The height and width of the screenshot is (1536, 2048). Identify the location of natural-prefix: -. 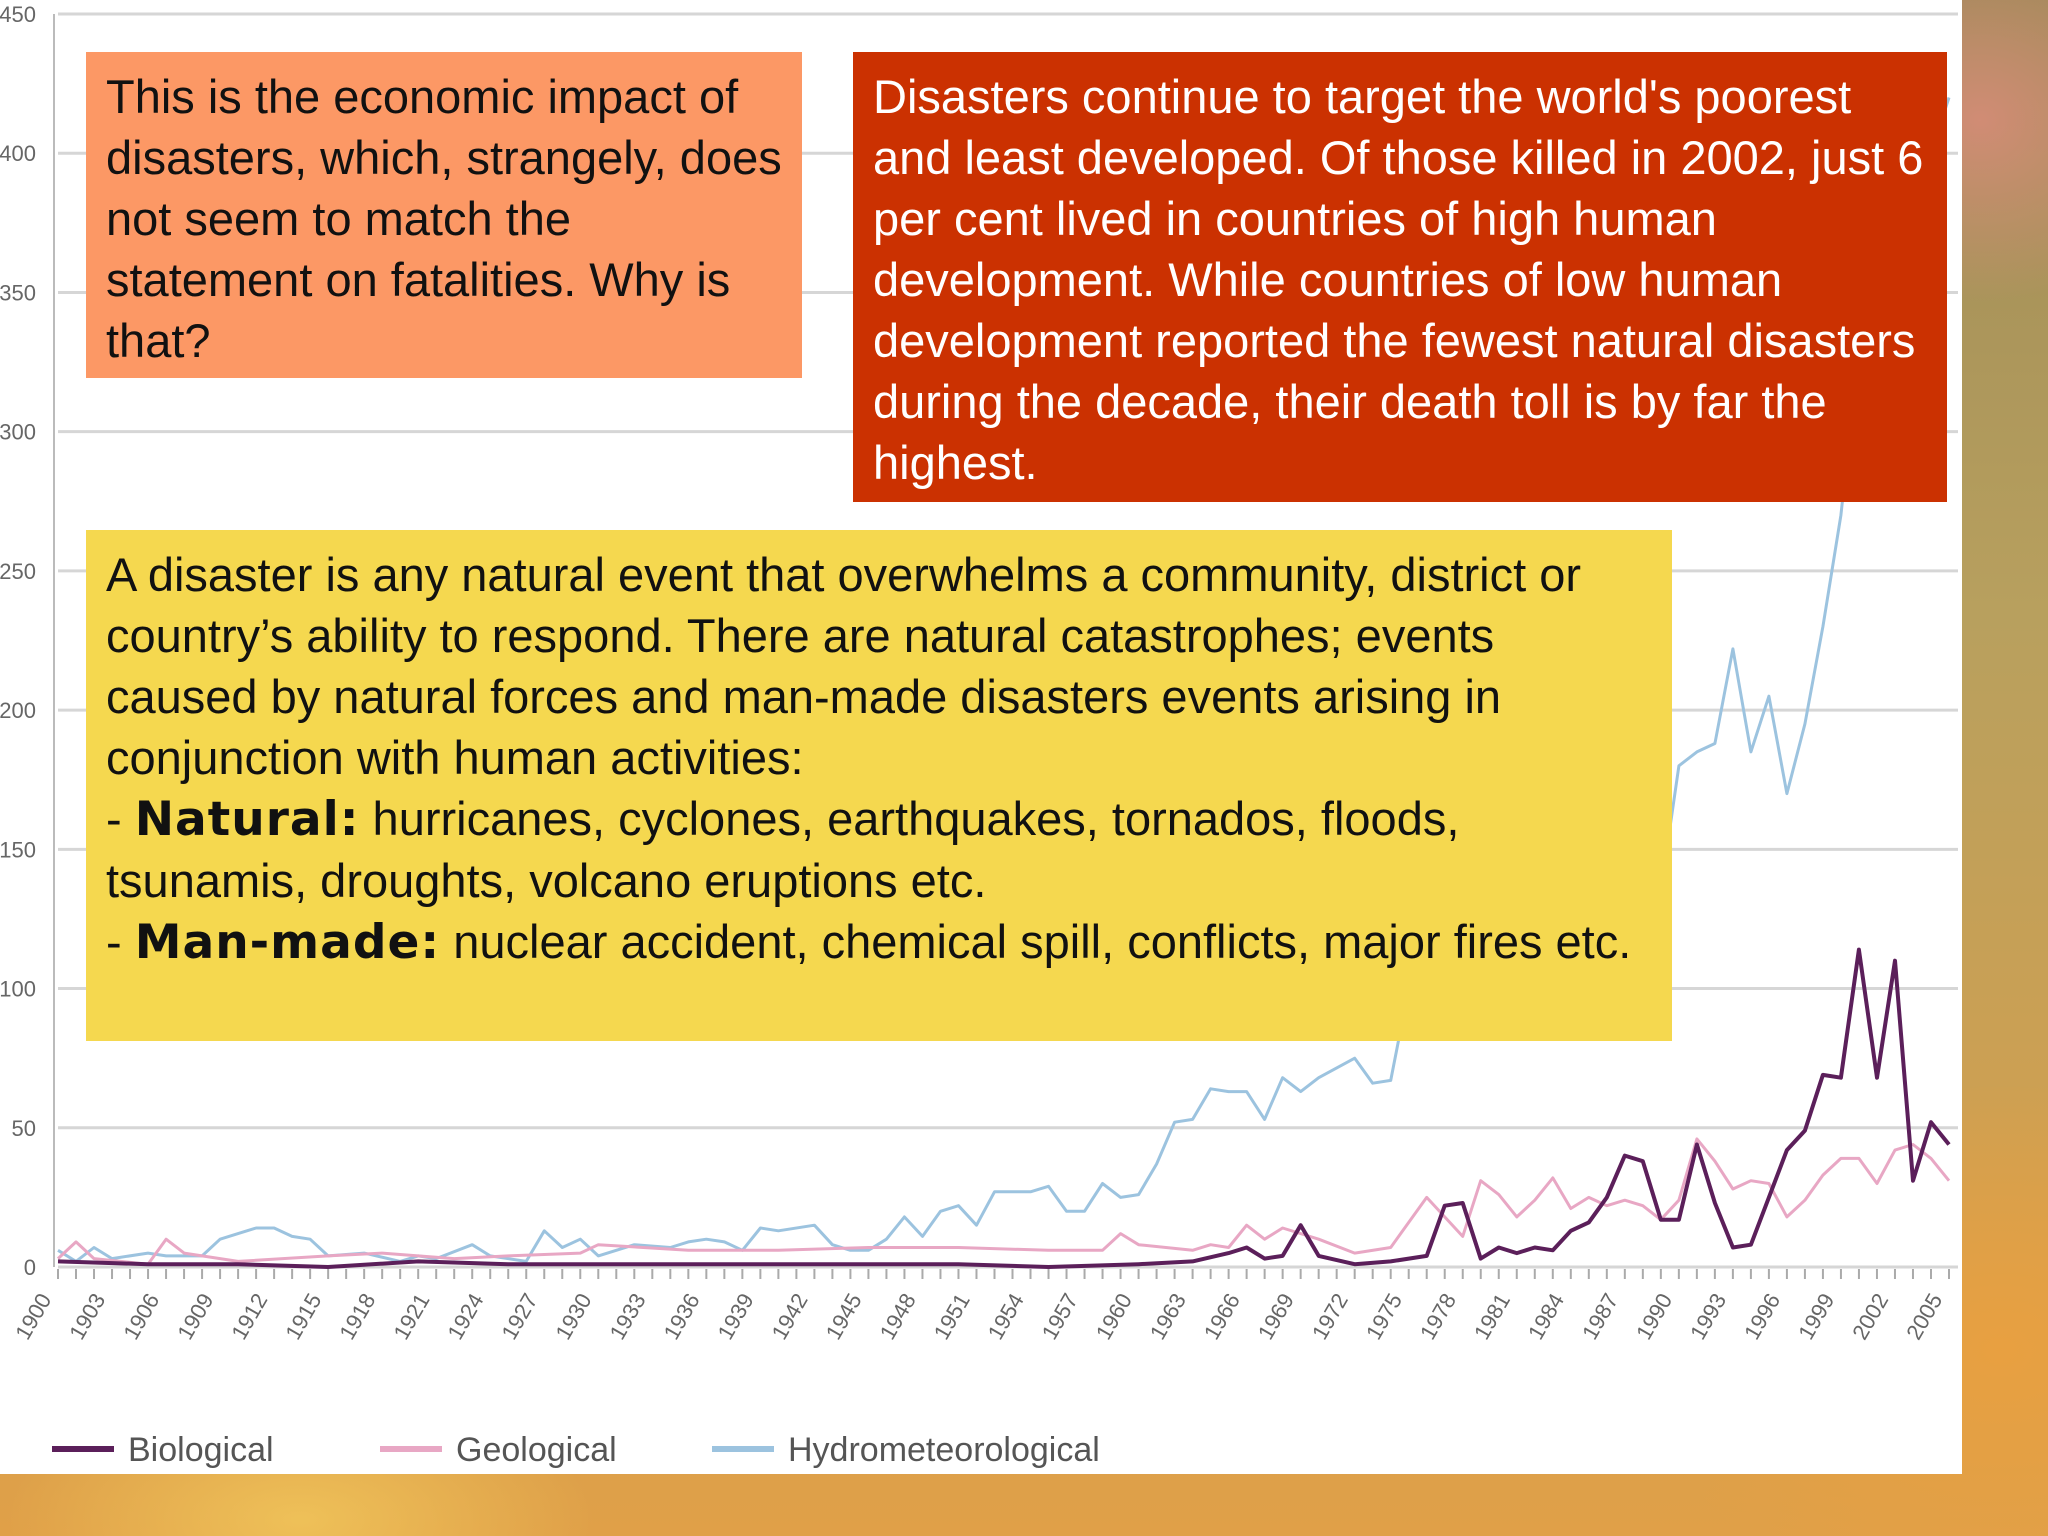
(120, 818).